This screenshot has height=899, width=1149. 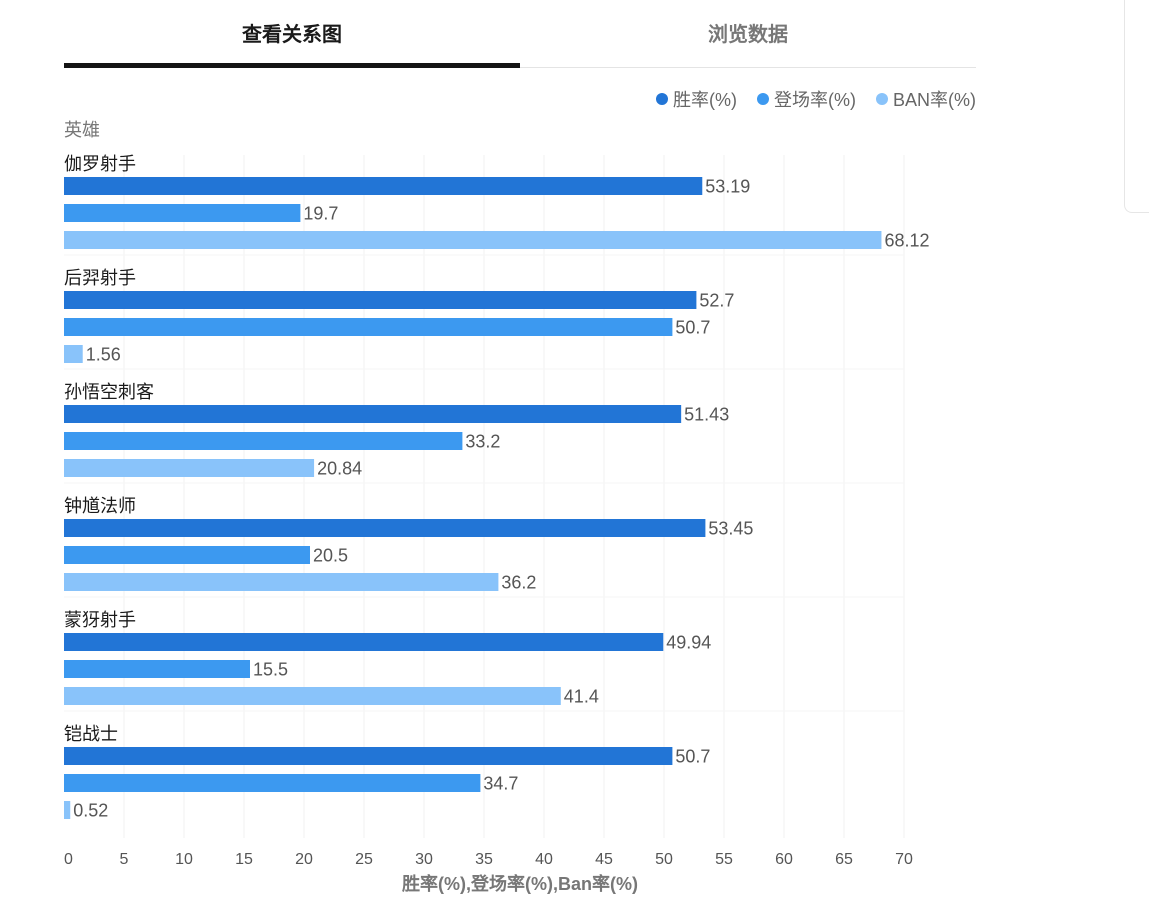 I want to click on category-label: 后羿射手, so click(x=100, y=278).